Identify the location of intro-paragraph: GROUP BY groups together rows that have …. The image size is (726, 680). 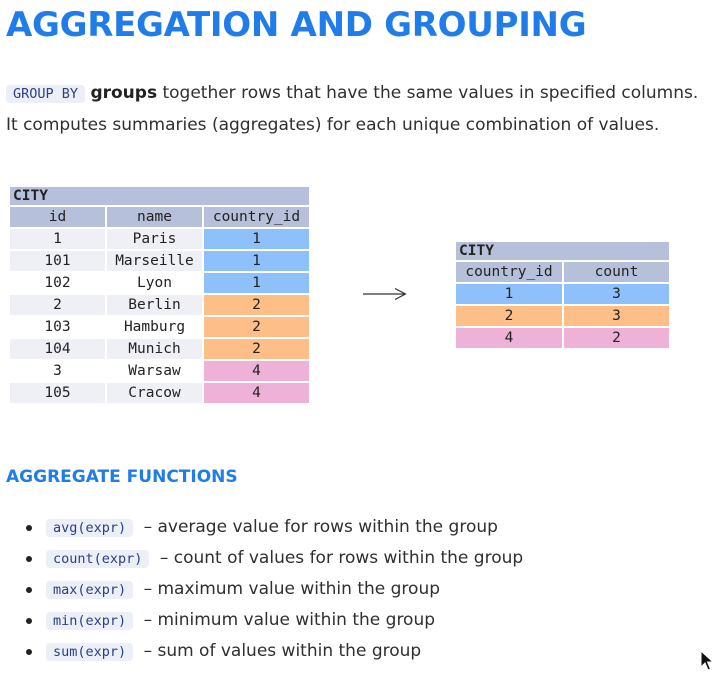
(356, 109).